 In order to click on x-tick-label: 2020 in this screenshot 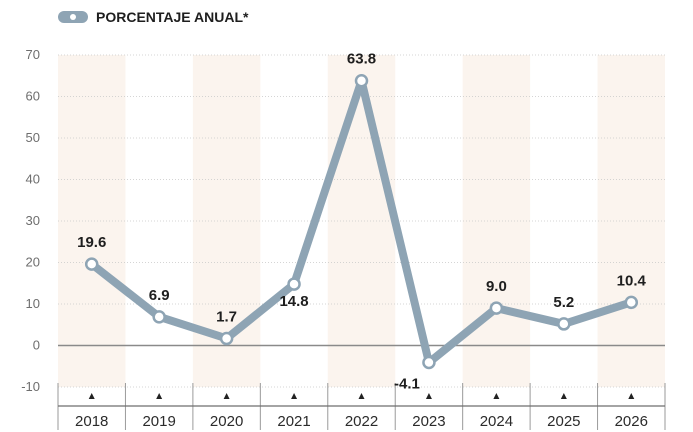, I will do `click(226, 421)`.